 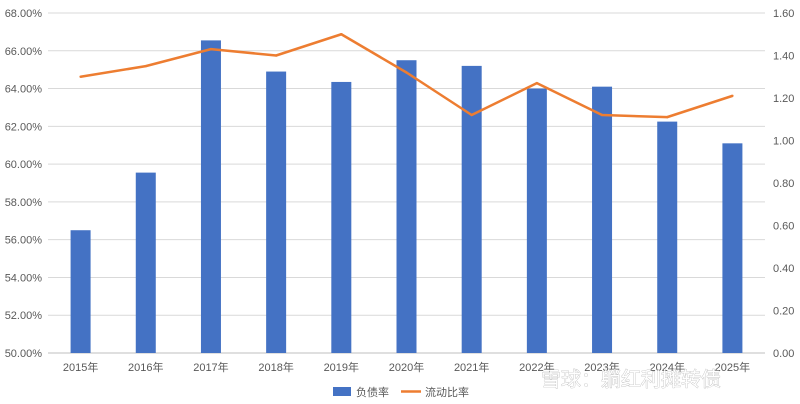 What do you see at coordinates (783, 142) in the screenshot?
I see `right-tick-label: 1.00` at bounding box center [783, 142].